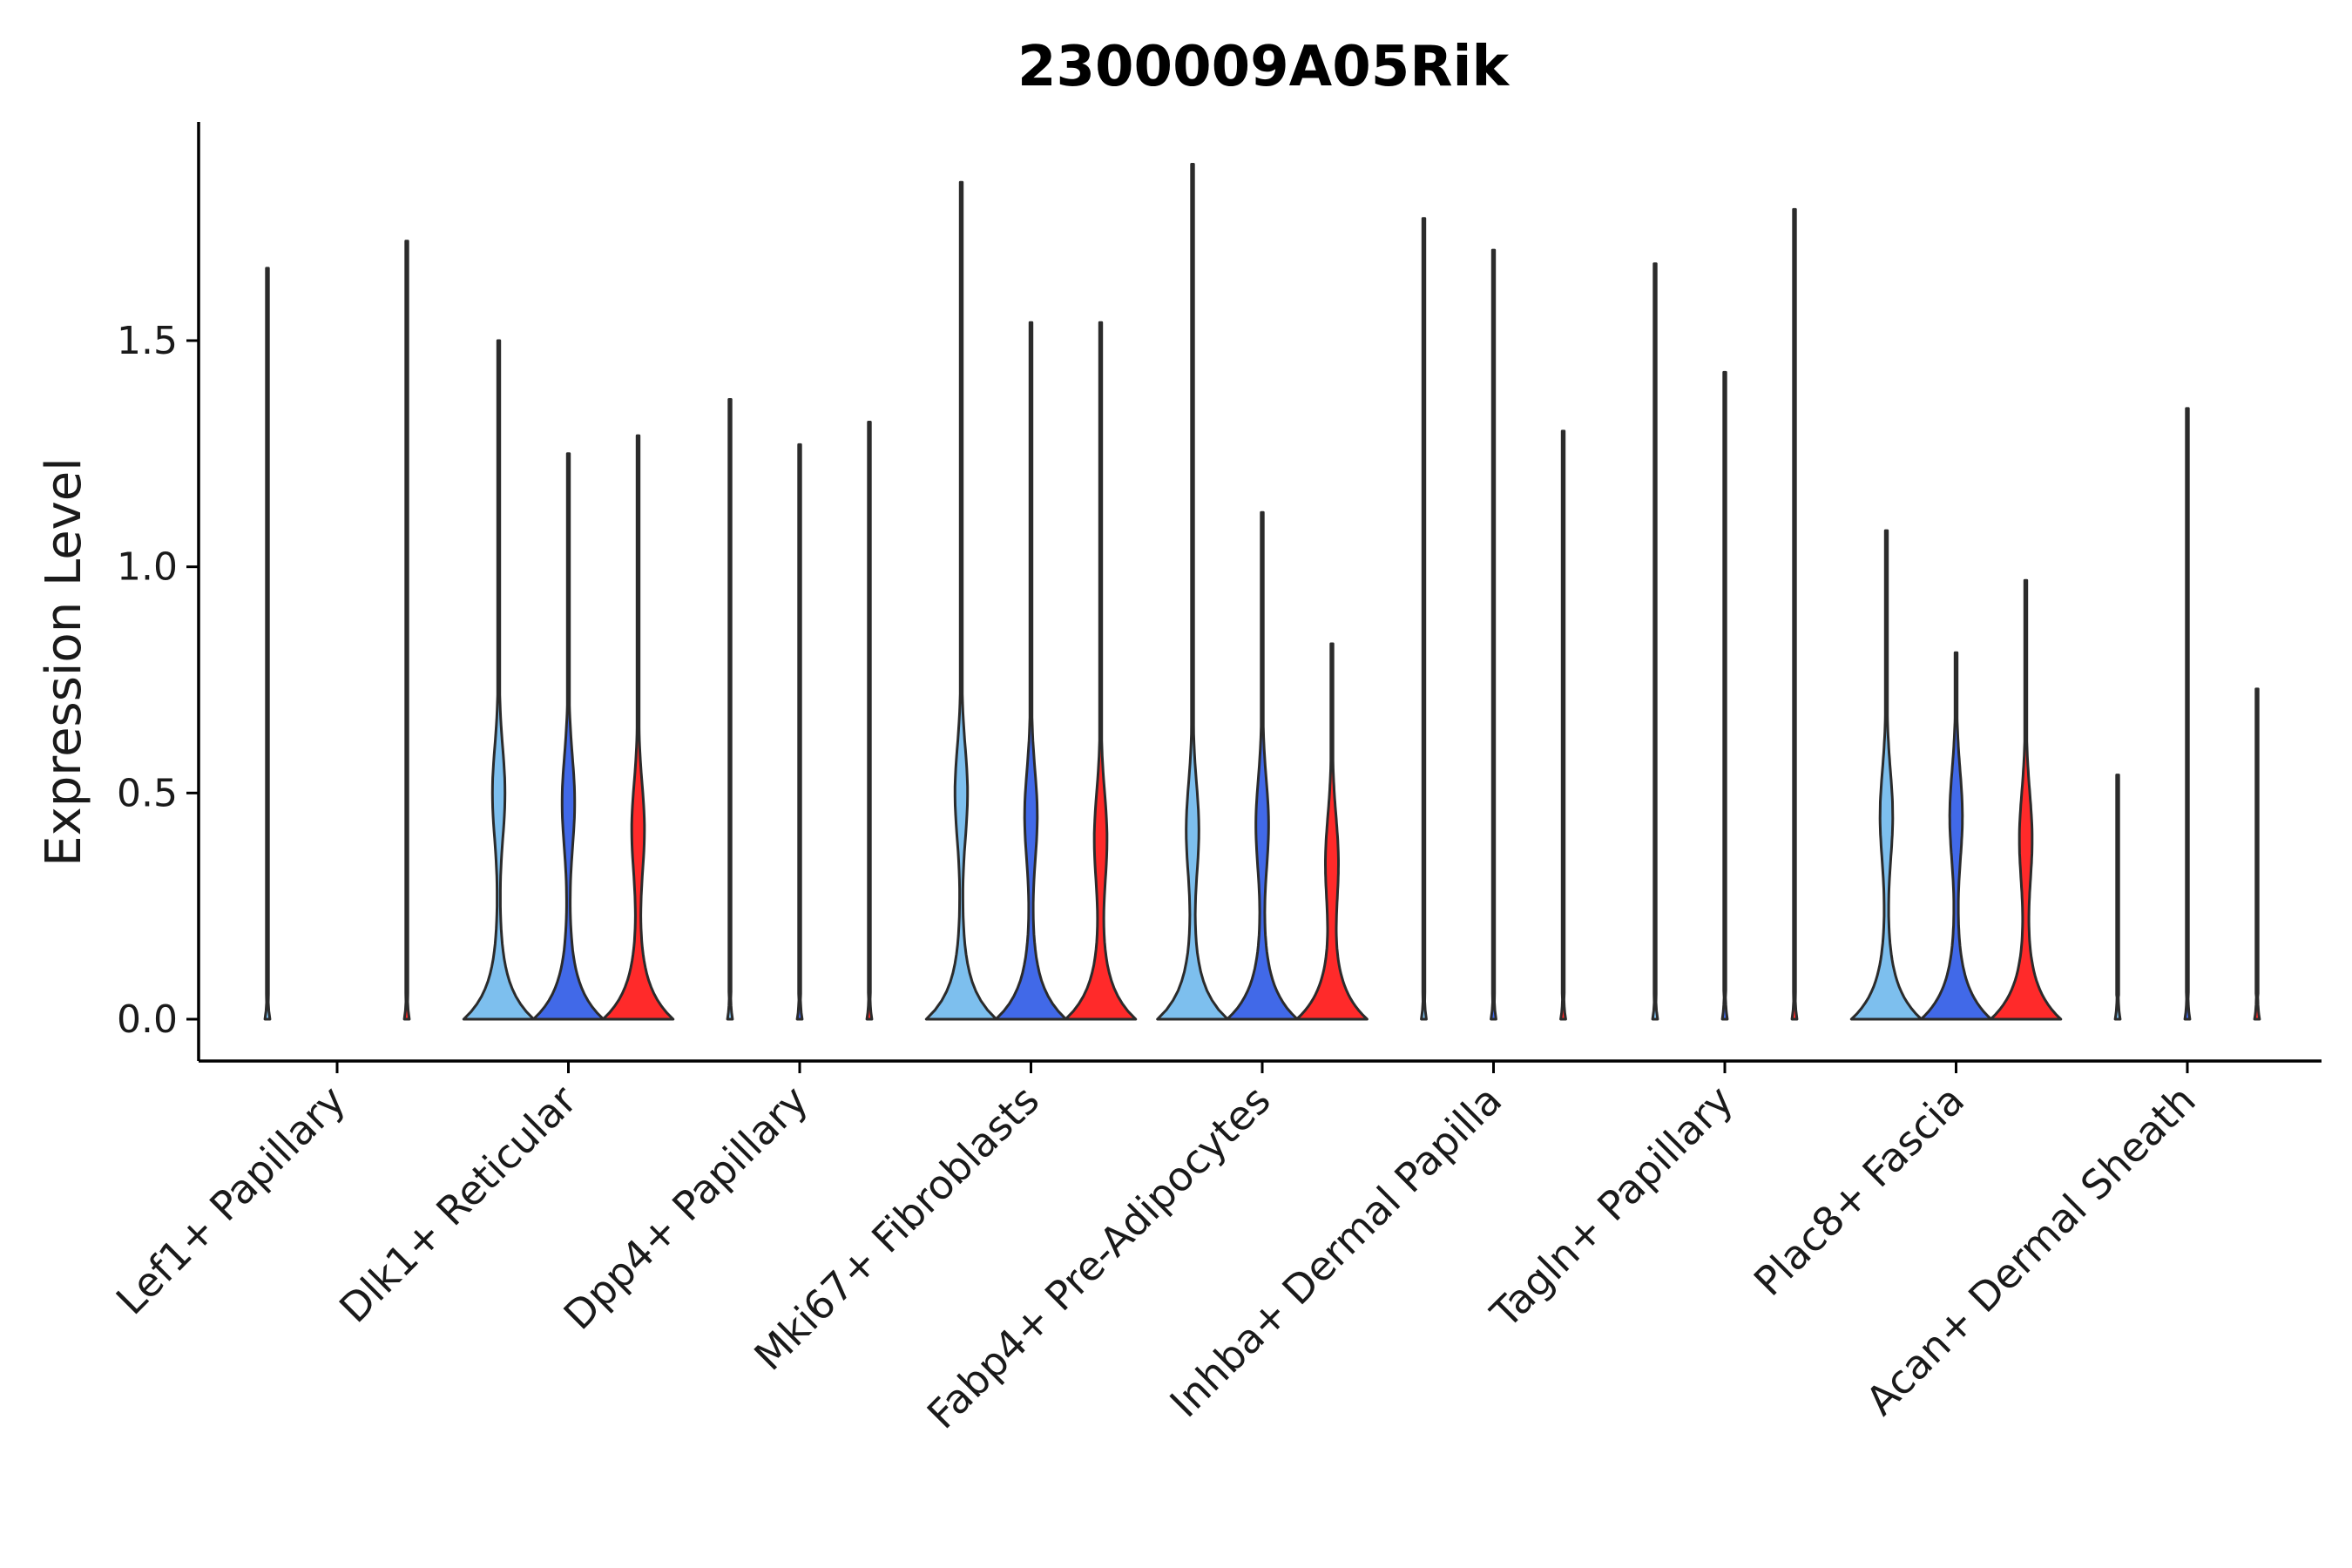 The image size is (2352, 1568). I want to click on x-tick-label: Dlk1+ Reticular, so click(457, 1204).